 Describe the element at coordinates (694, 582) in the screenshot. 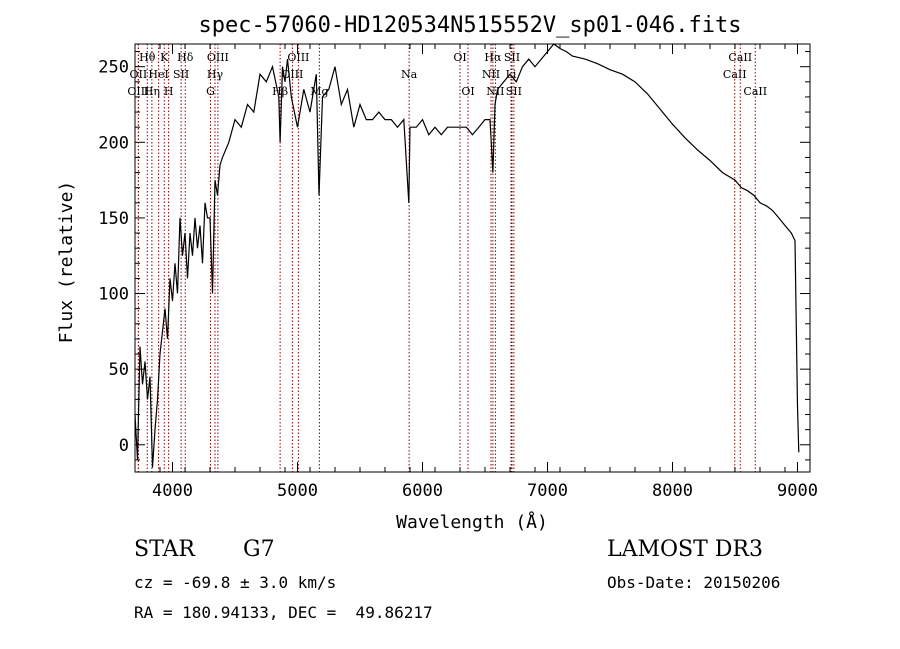

I see `obs-date: Obs-Date: 20150206` at that location.